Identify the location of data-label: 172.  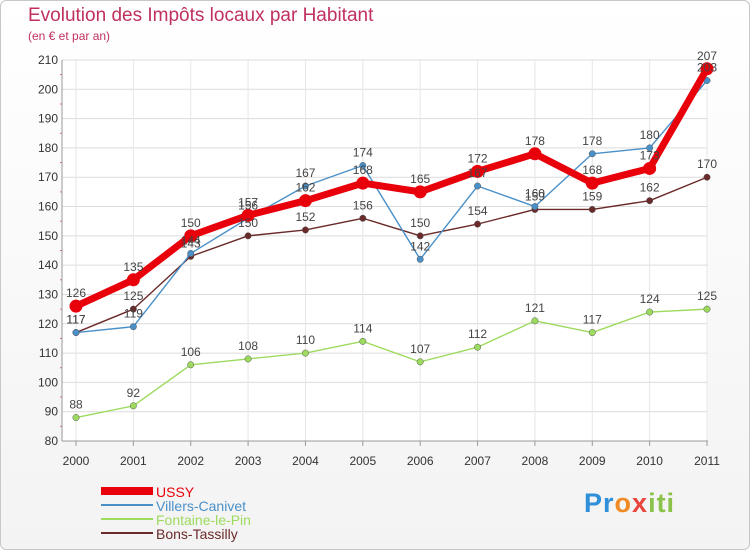
(478, 158).